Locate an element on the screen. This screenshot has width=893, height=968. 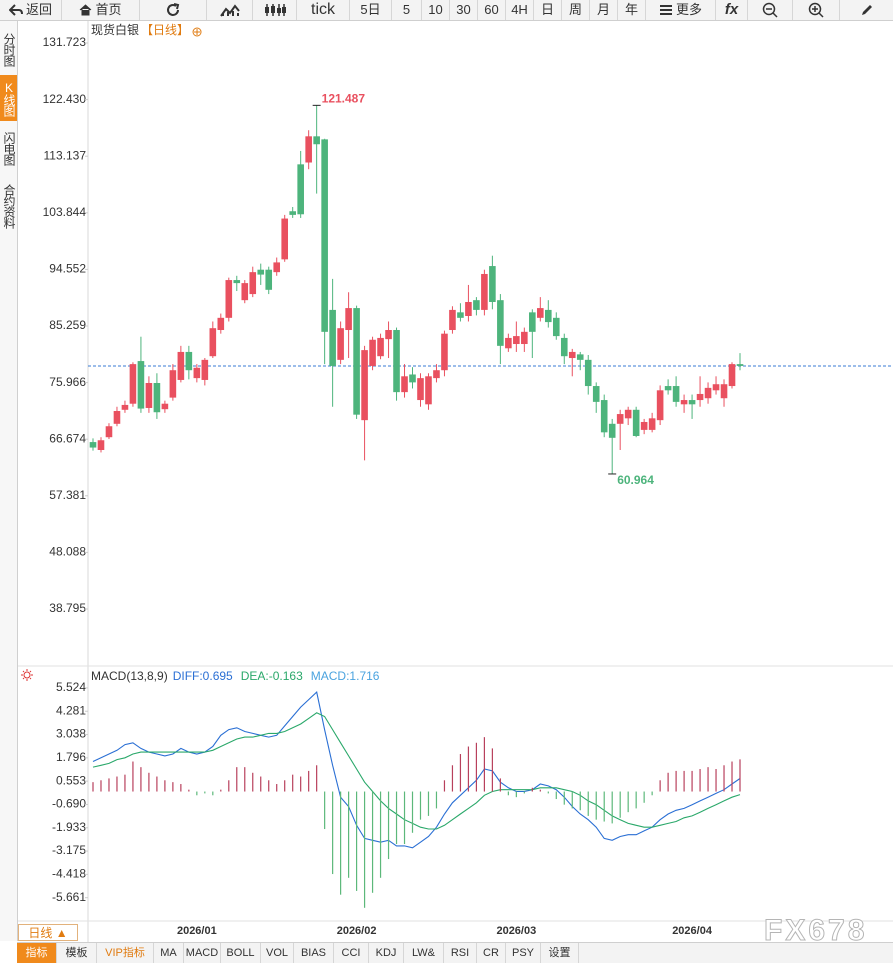
zoom-in-button is located at coordinates (816, 10).